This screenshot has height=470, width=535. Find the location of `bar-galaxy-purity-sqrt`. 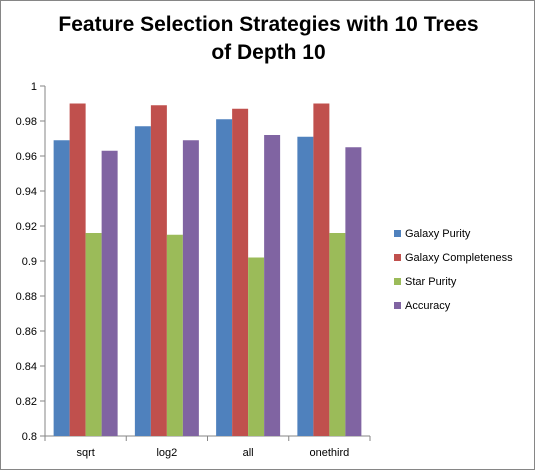

bar-galaxy-purity-sqrt is located at coordinates (61, 288).